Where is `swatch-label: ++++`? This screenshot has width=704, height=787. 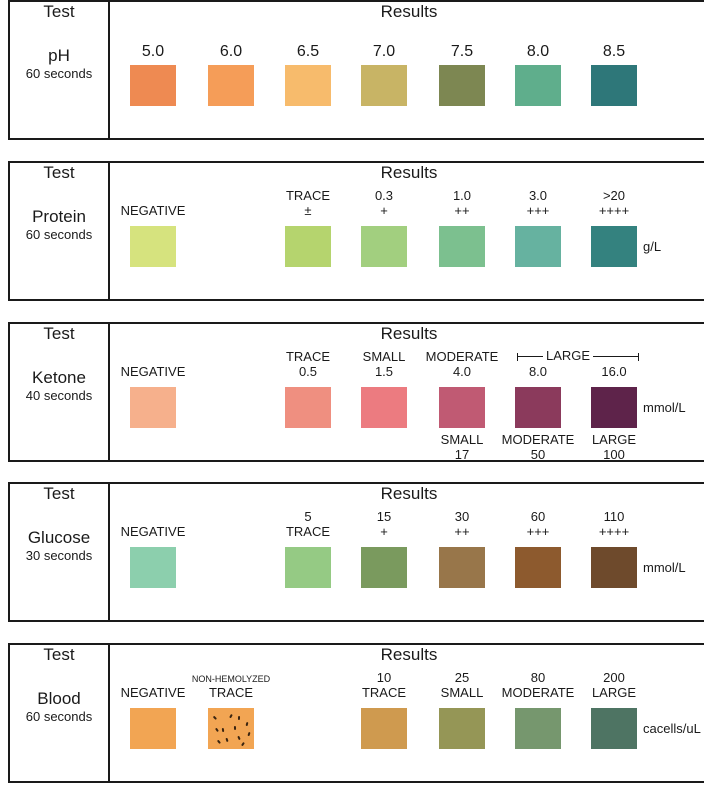 swatch-label: ++++ is located at coordinates (614, 531).